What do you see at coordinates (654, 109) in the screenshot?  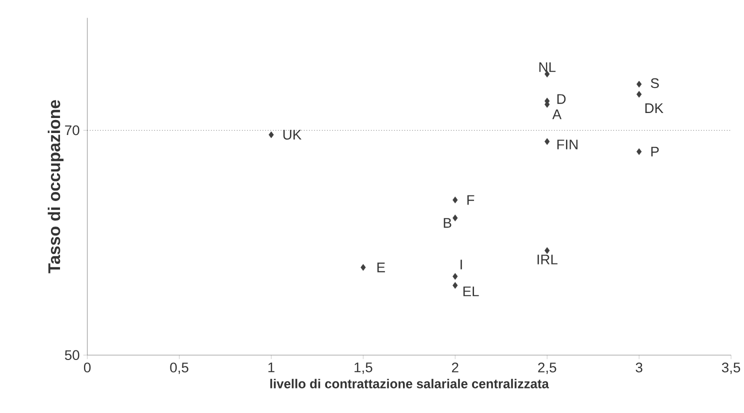 I see `annotation: DK` at bounding box center [654, 109].